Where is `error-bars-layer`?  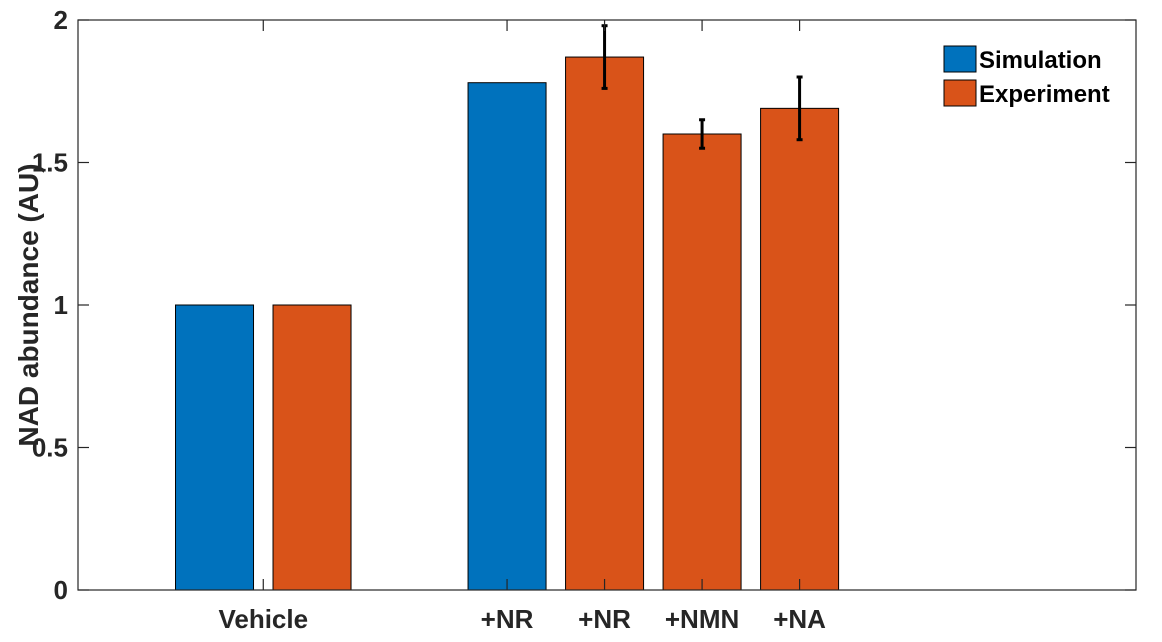 error-bars-layer is located at coordinates (702, 87).